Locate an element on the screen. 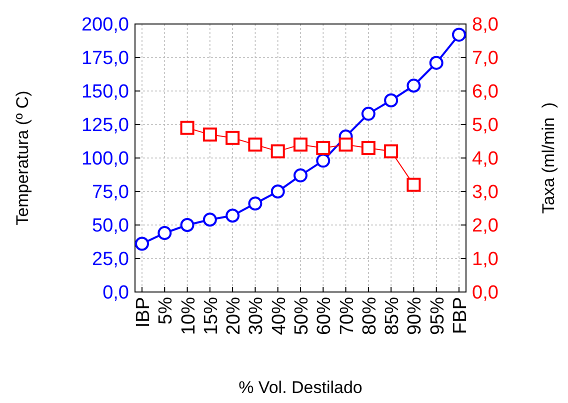  y2-tick-label: 4,0 is located at coordinates (485, 159).